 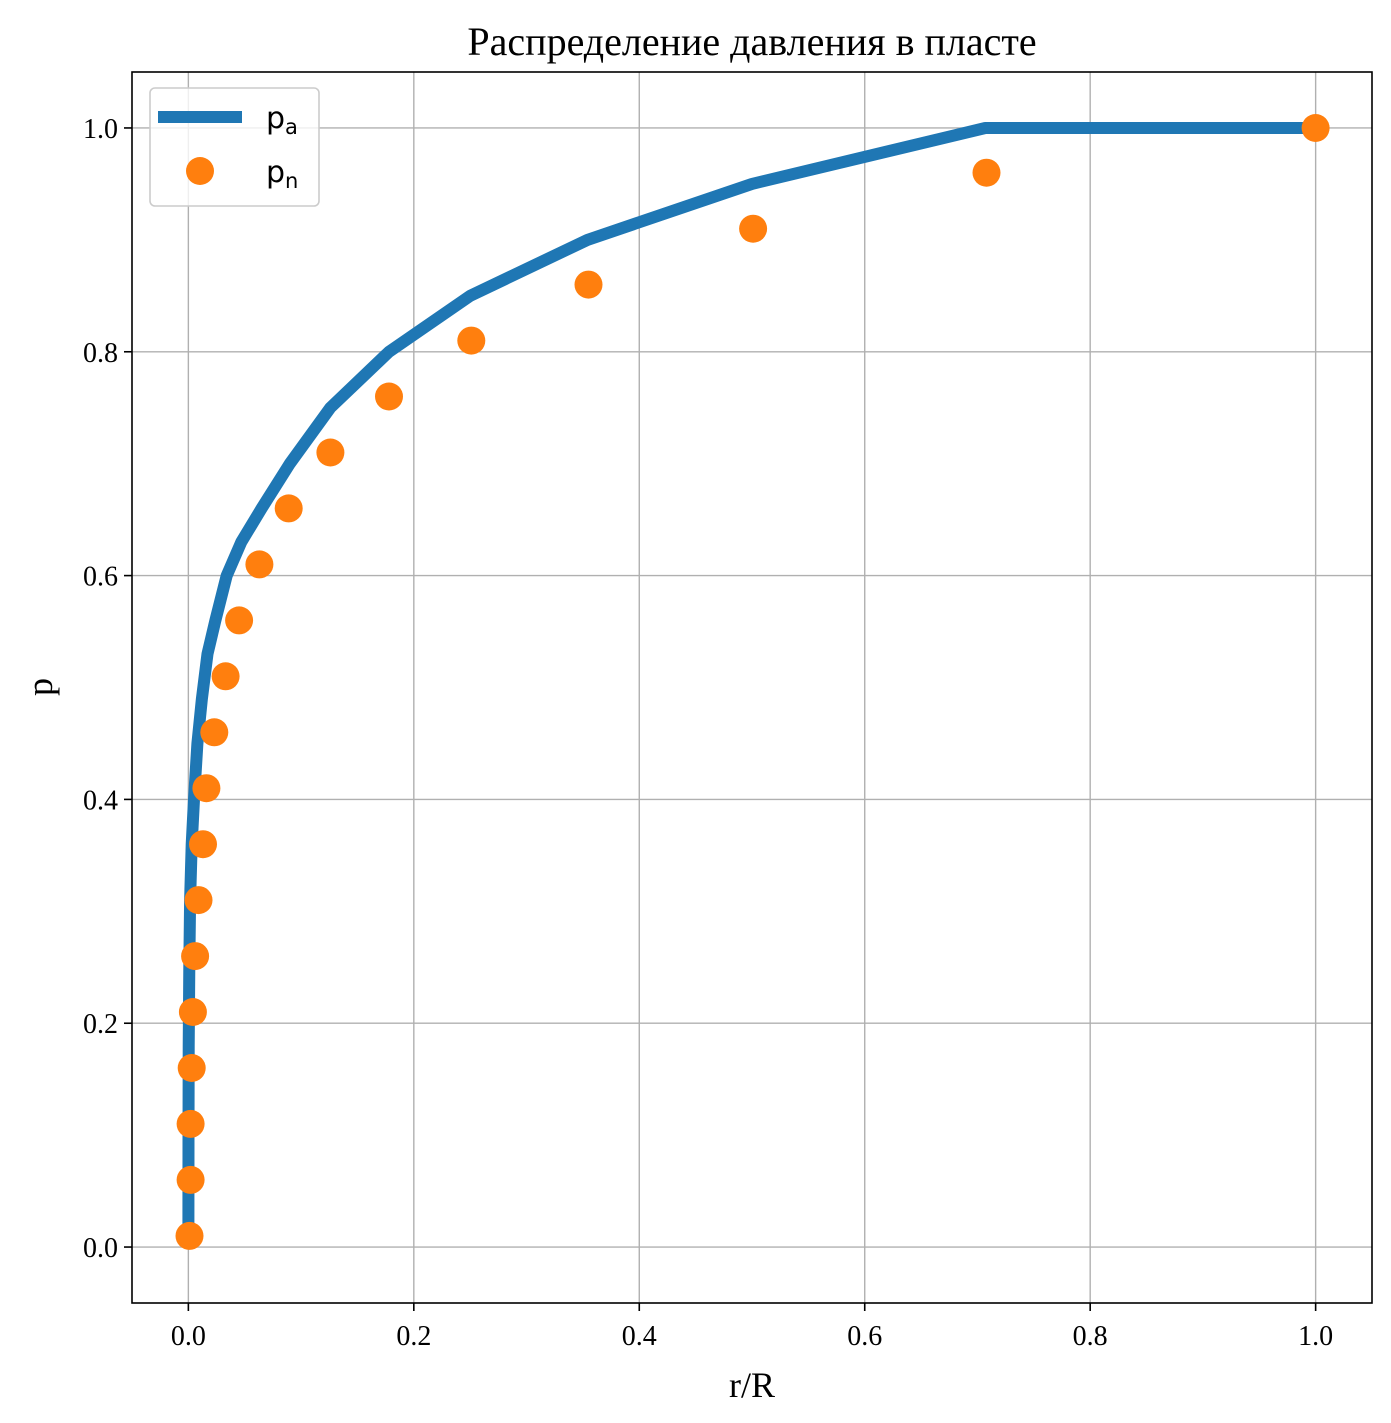 I want to click on legend-label-pa-main: p, so click(x=275, y=118).